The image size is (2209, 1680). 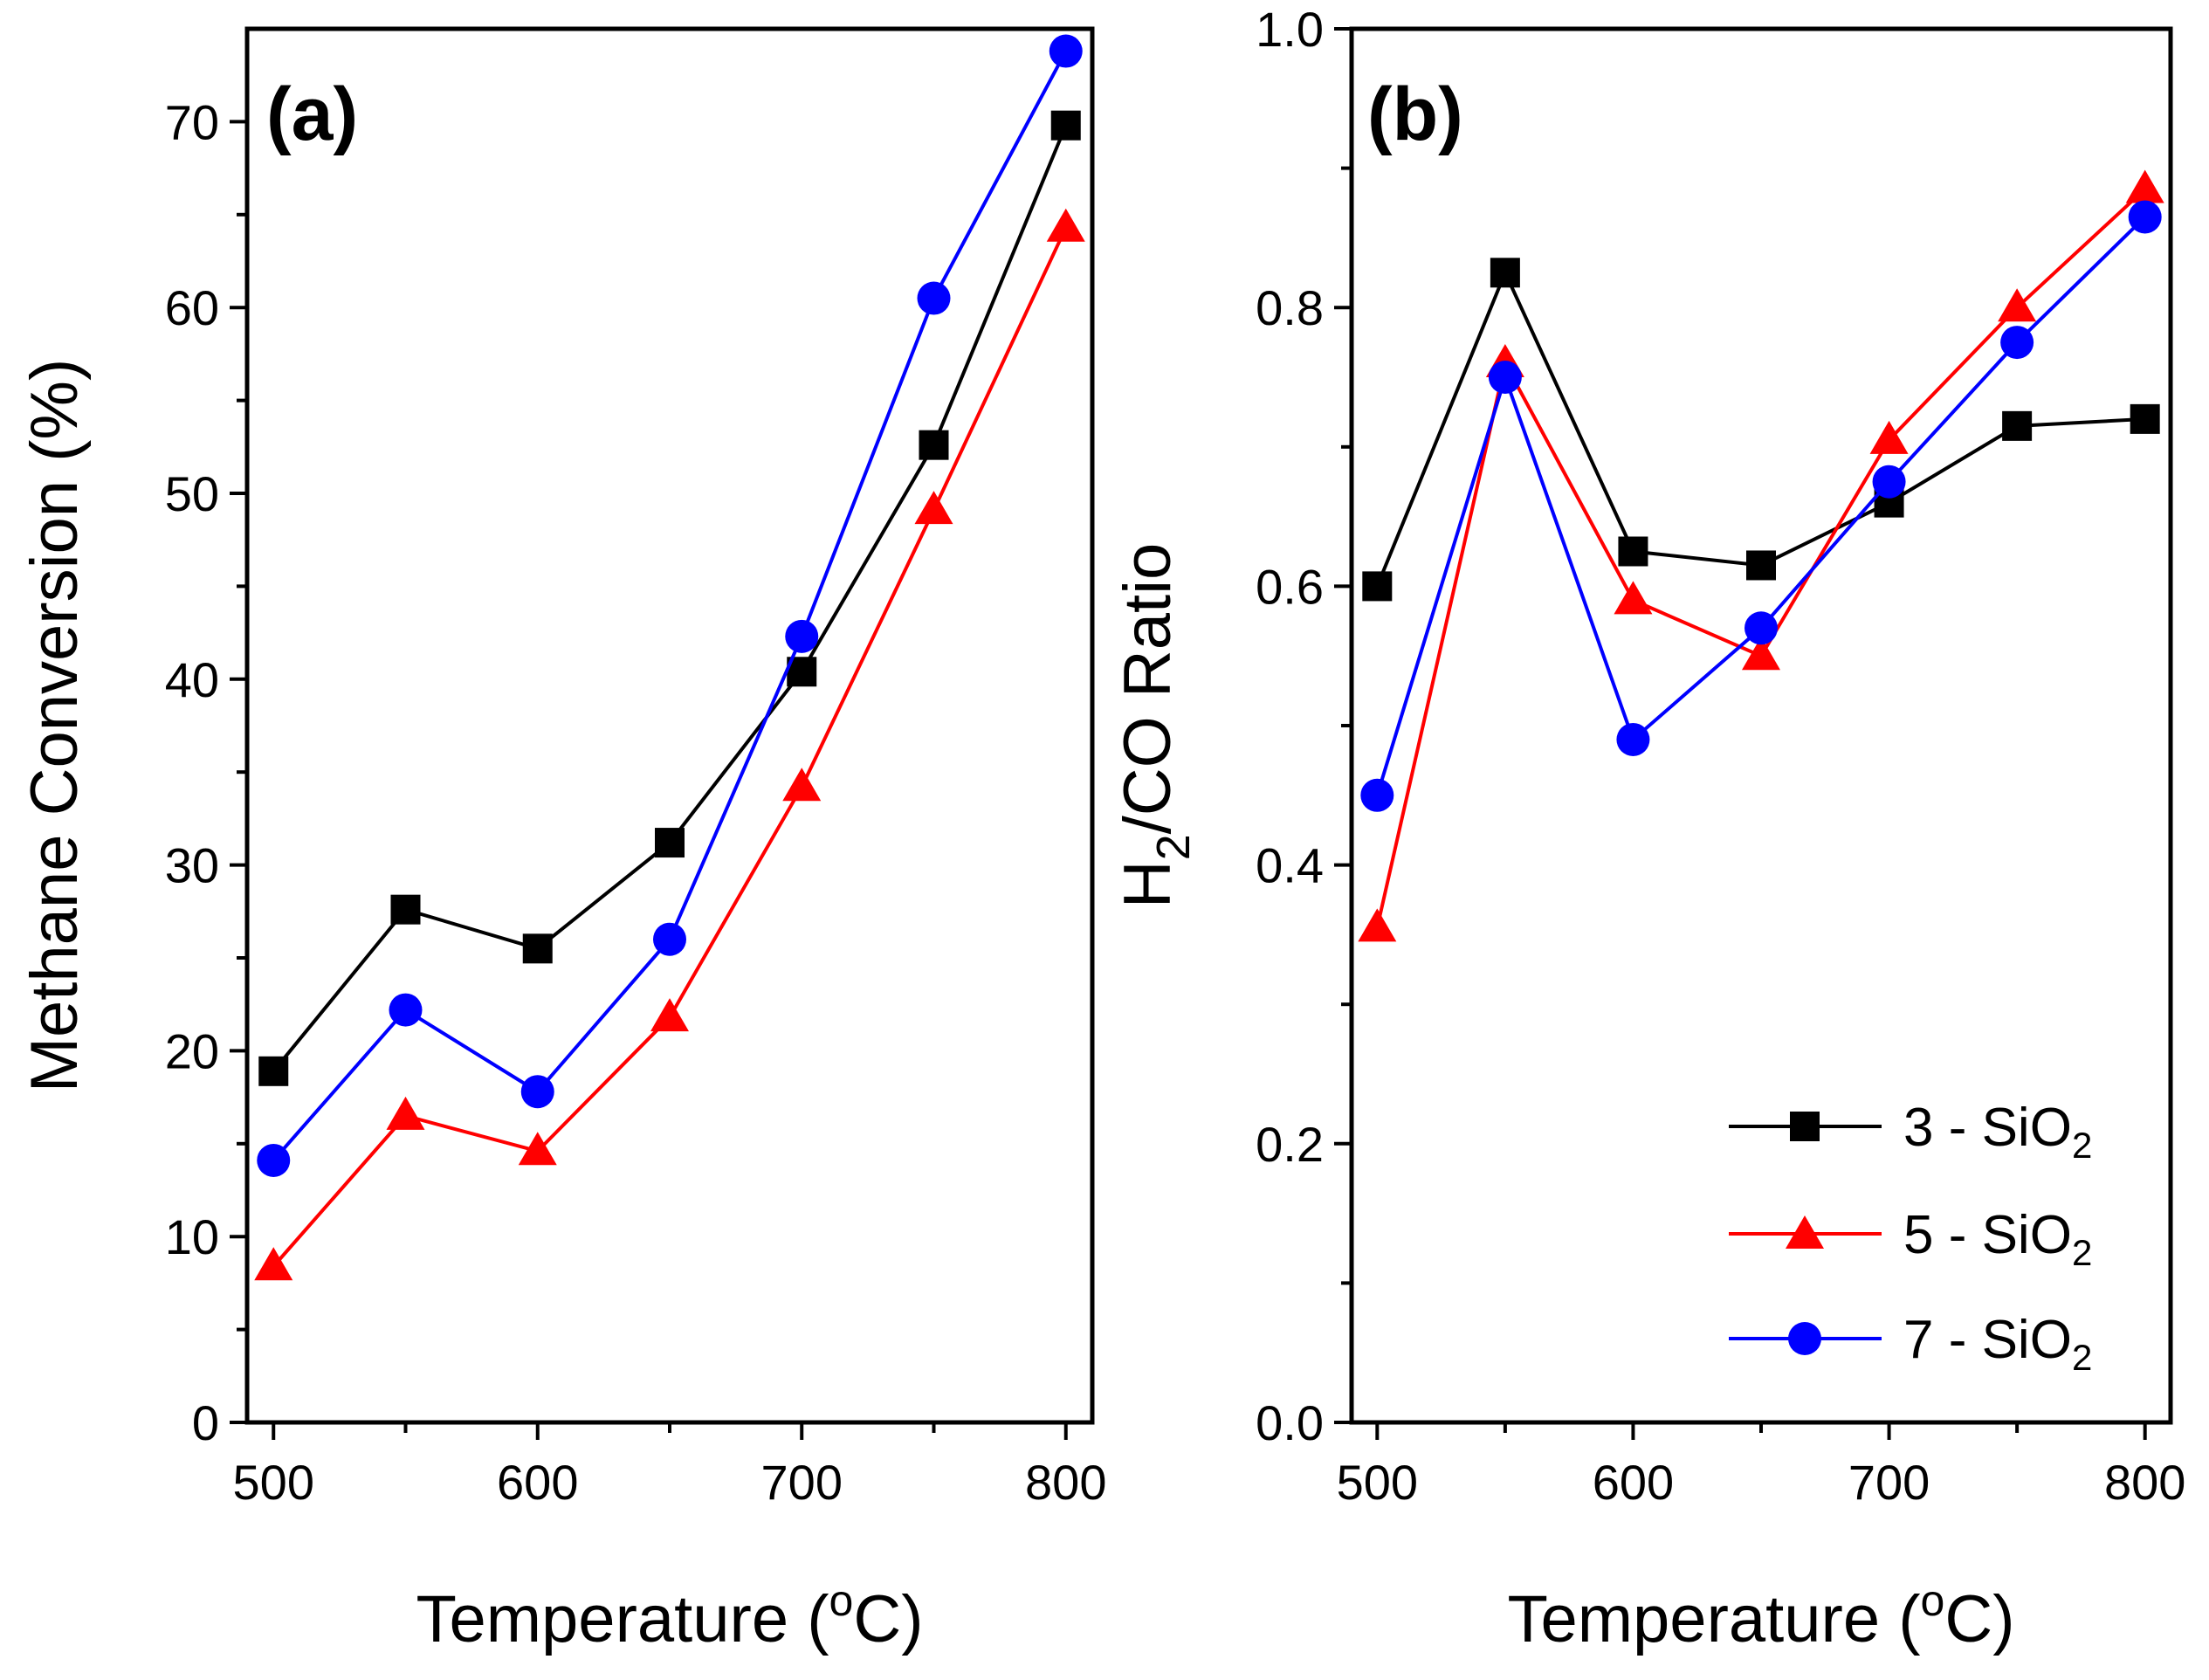 I want to click on panel-a-label: (a), so click(x=312, y=114).